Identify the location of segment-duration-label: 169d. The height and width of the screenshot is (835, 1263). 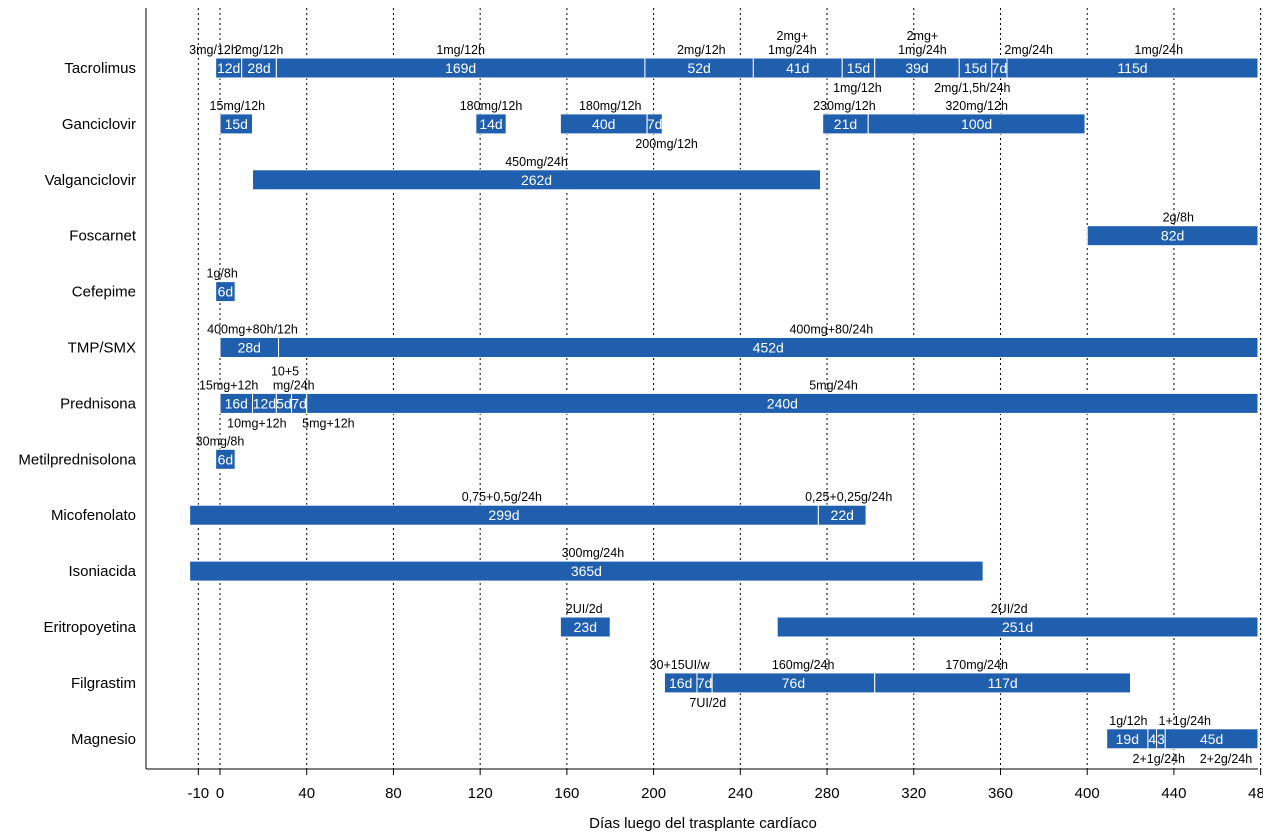
(460, 68).